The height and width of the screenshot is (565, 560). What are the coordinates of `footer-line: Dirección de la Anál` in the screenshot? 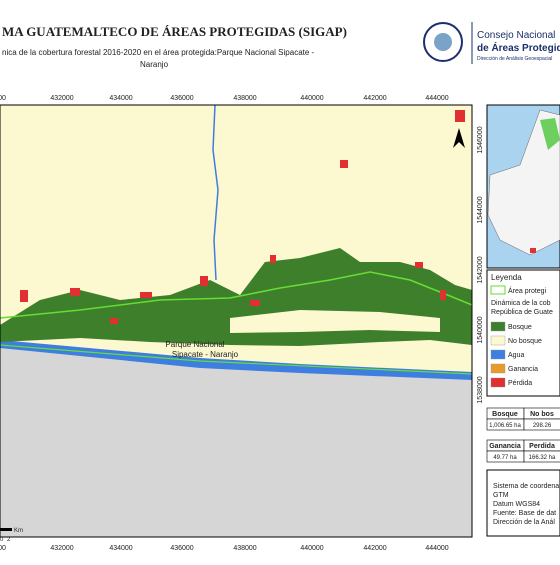 It's located at (524, 522).